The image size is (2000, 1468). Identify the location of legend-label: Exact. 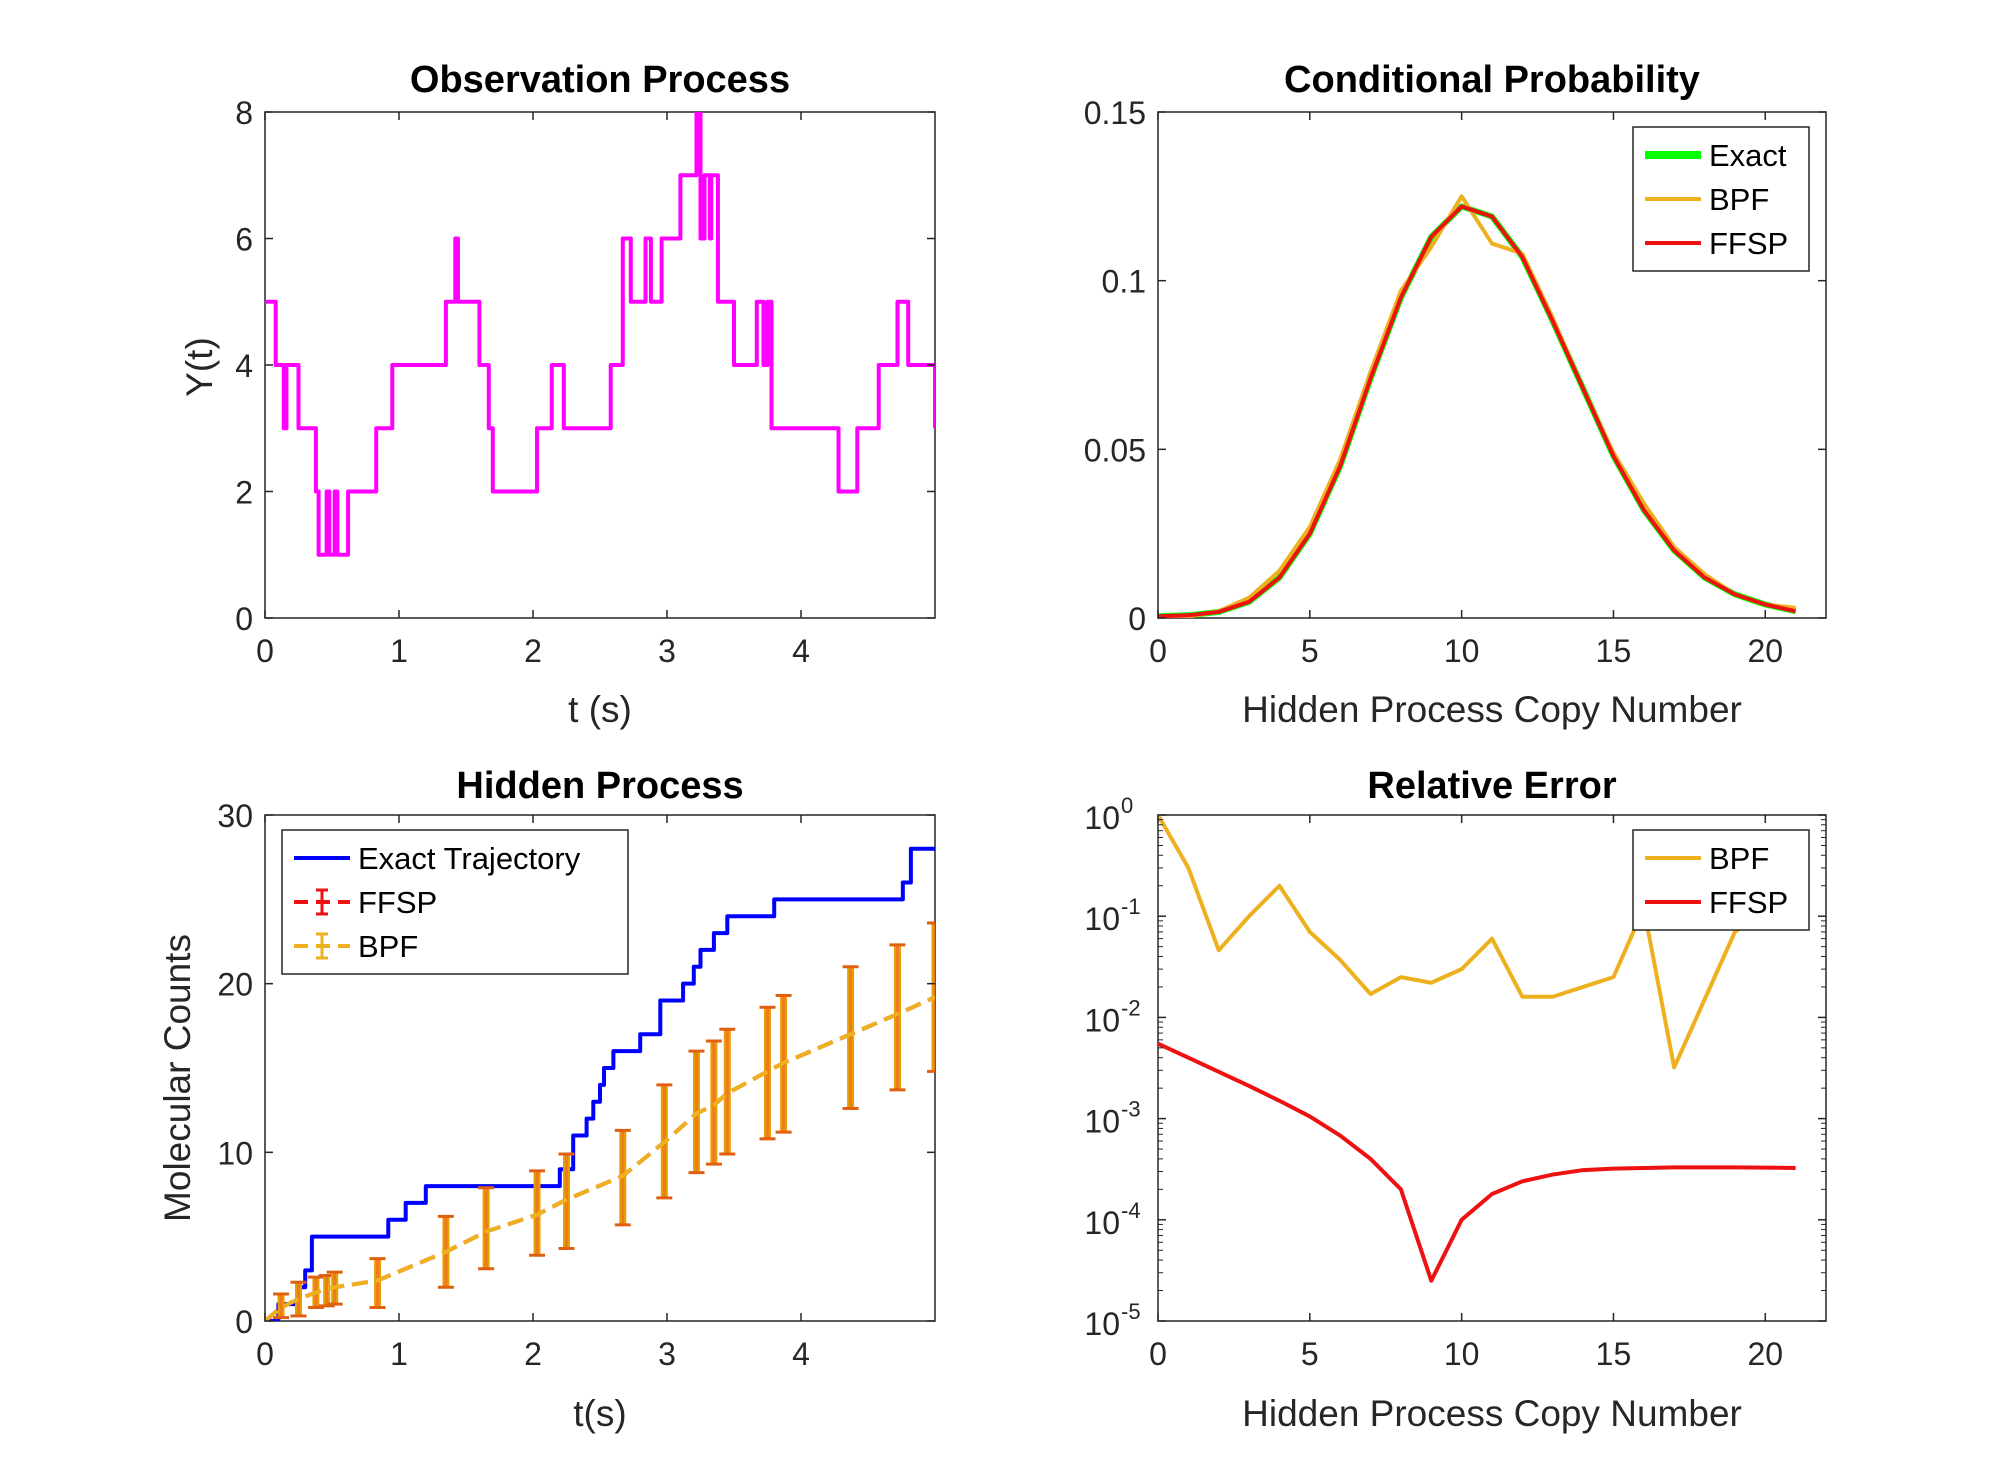
(1748, 155).